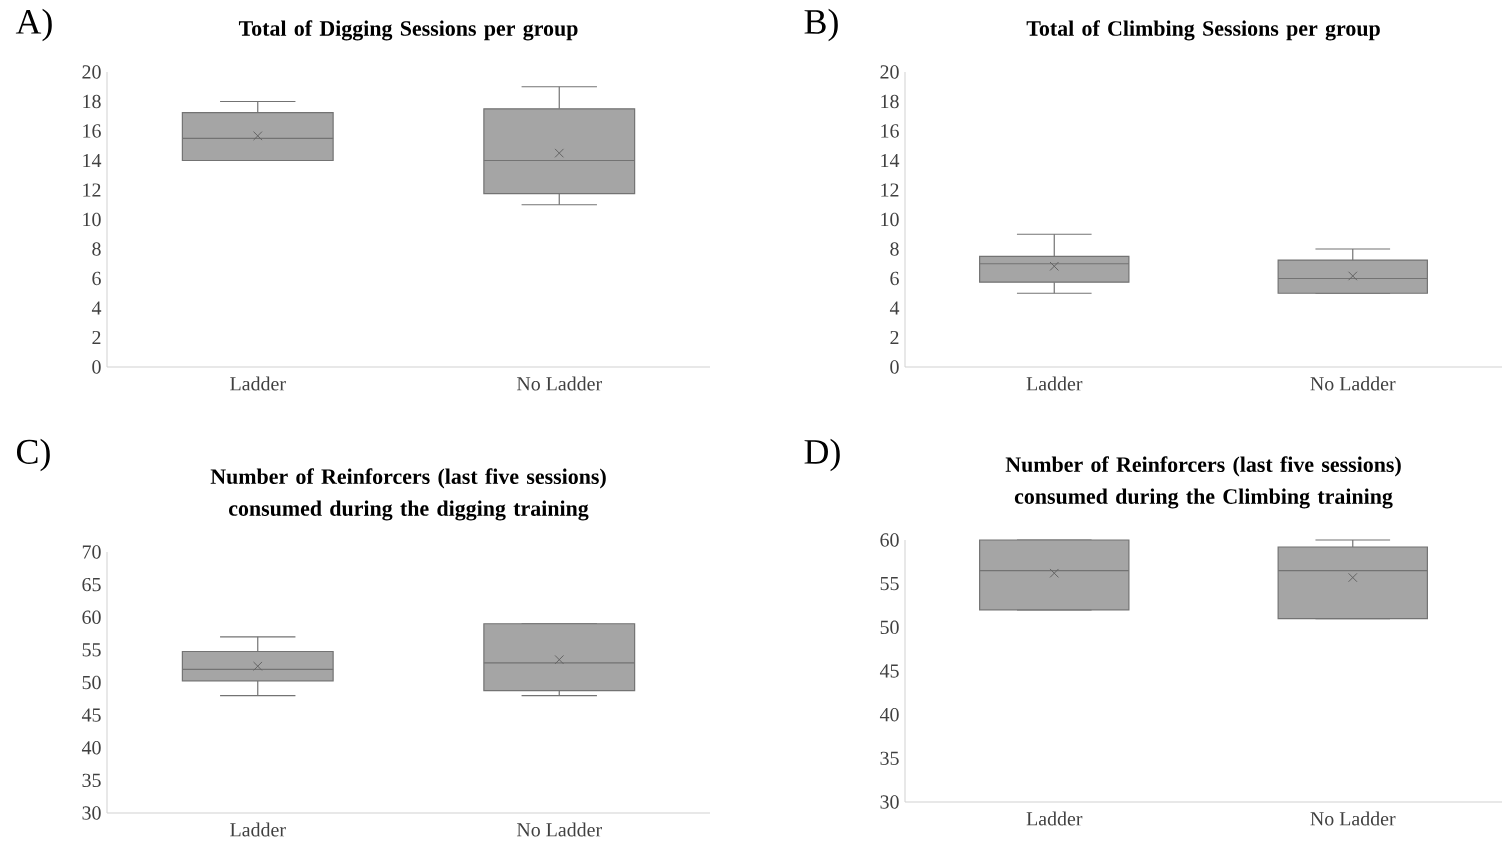  What do you see at coordinates (33, 25) in the screenshot?
I see `text: A)` at bounding box center [33, 25].